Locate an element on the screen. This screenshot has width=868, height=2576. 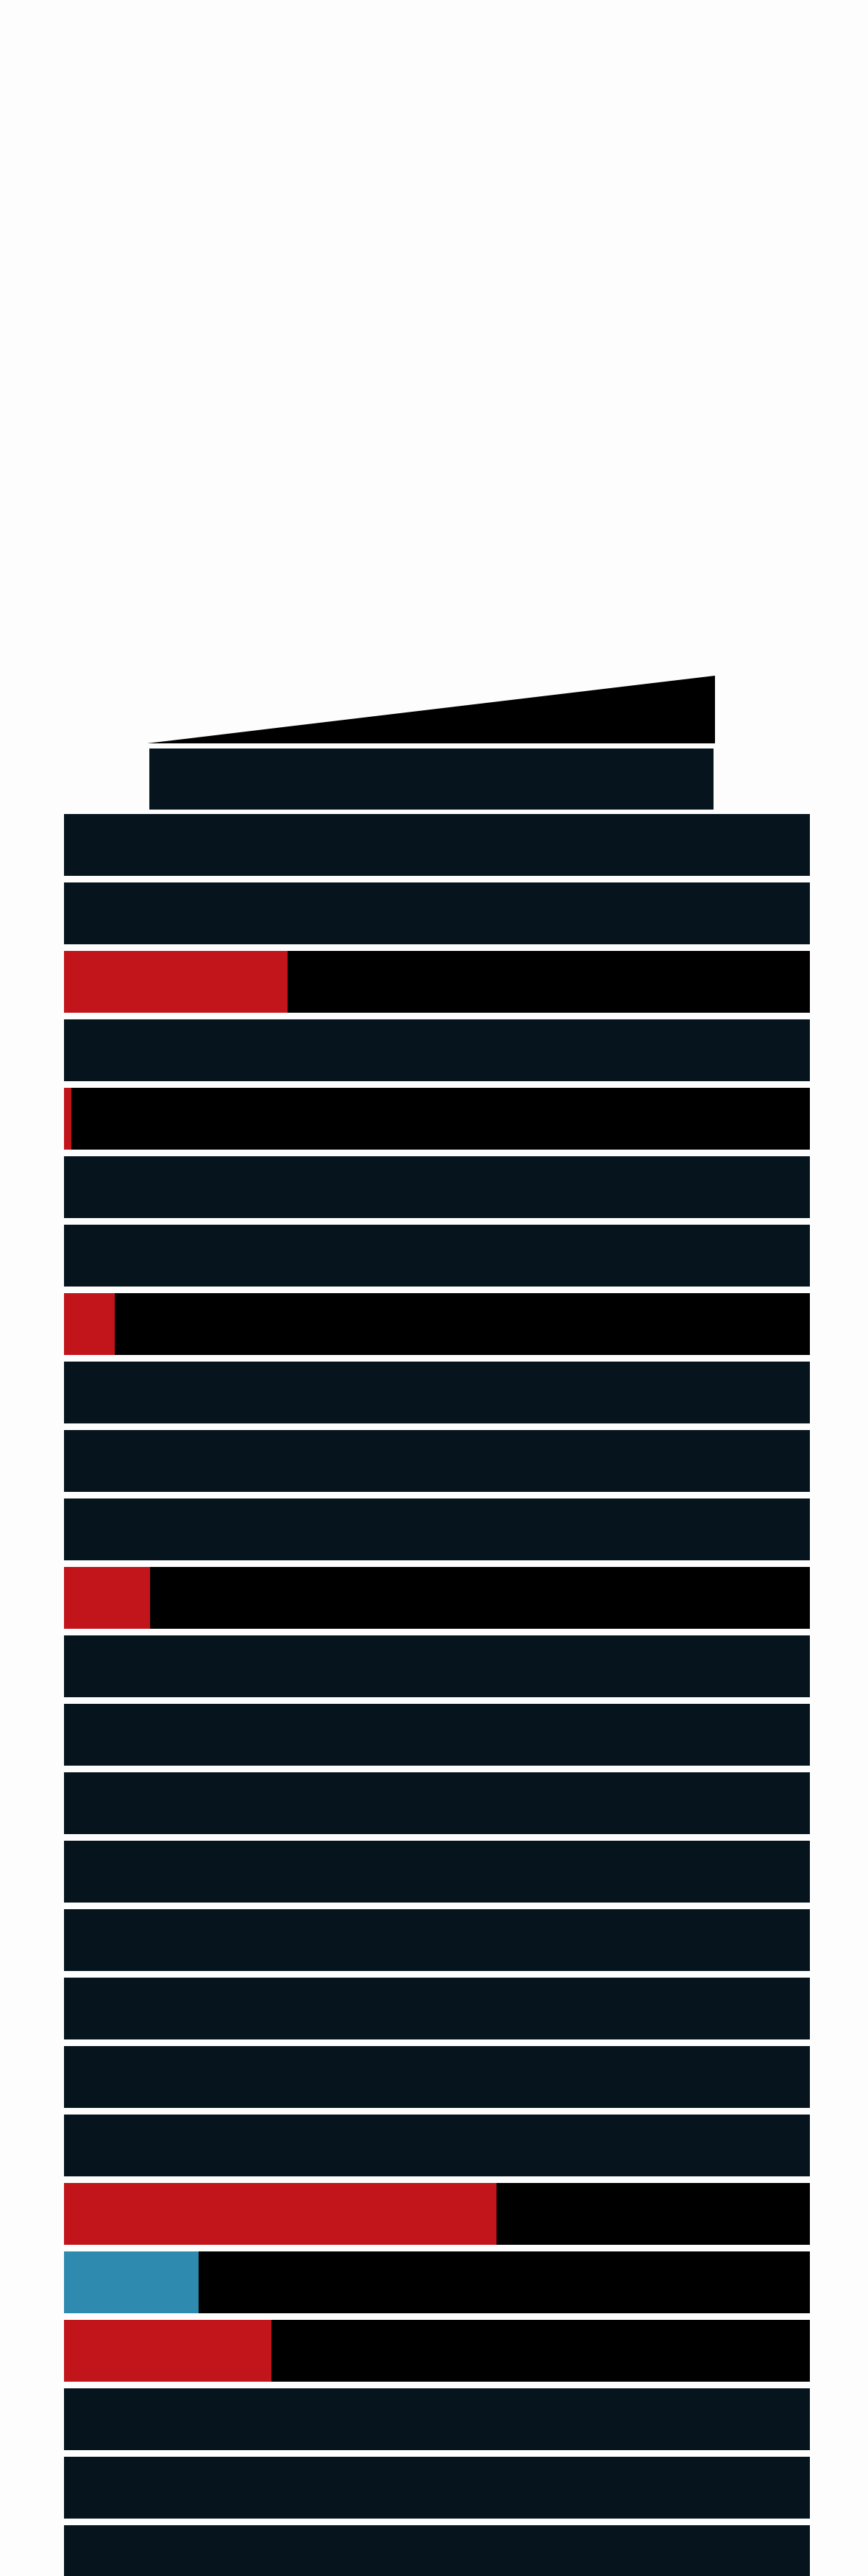
tower-crown is located at coordinates (431, 779).